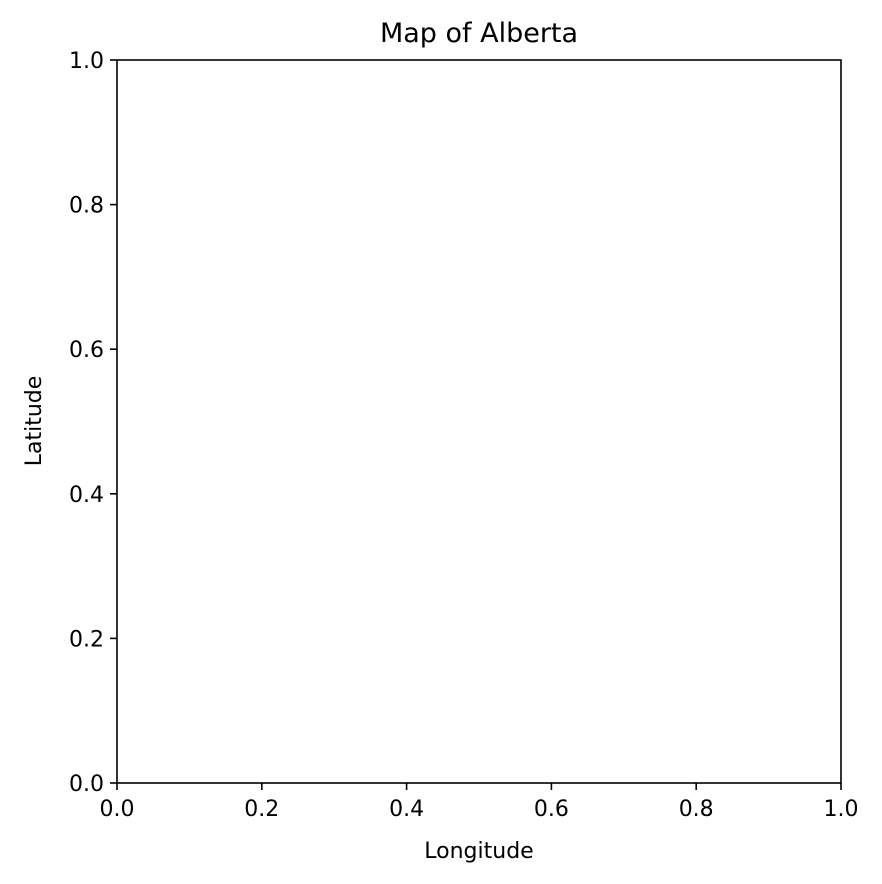 The height and width of the screenshot is (884, 882). I want to click on x-tick-label: 0.8, so click(696, 809).